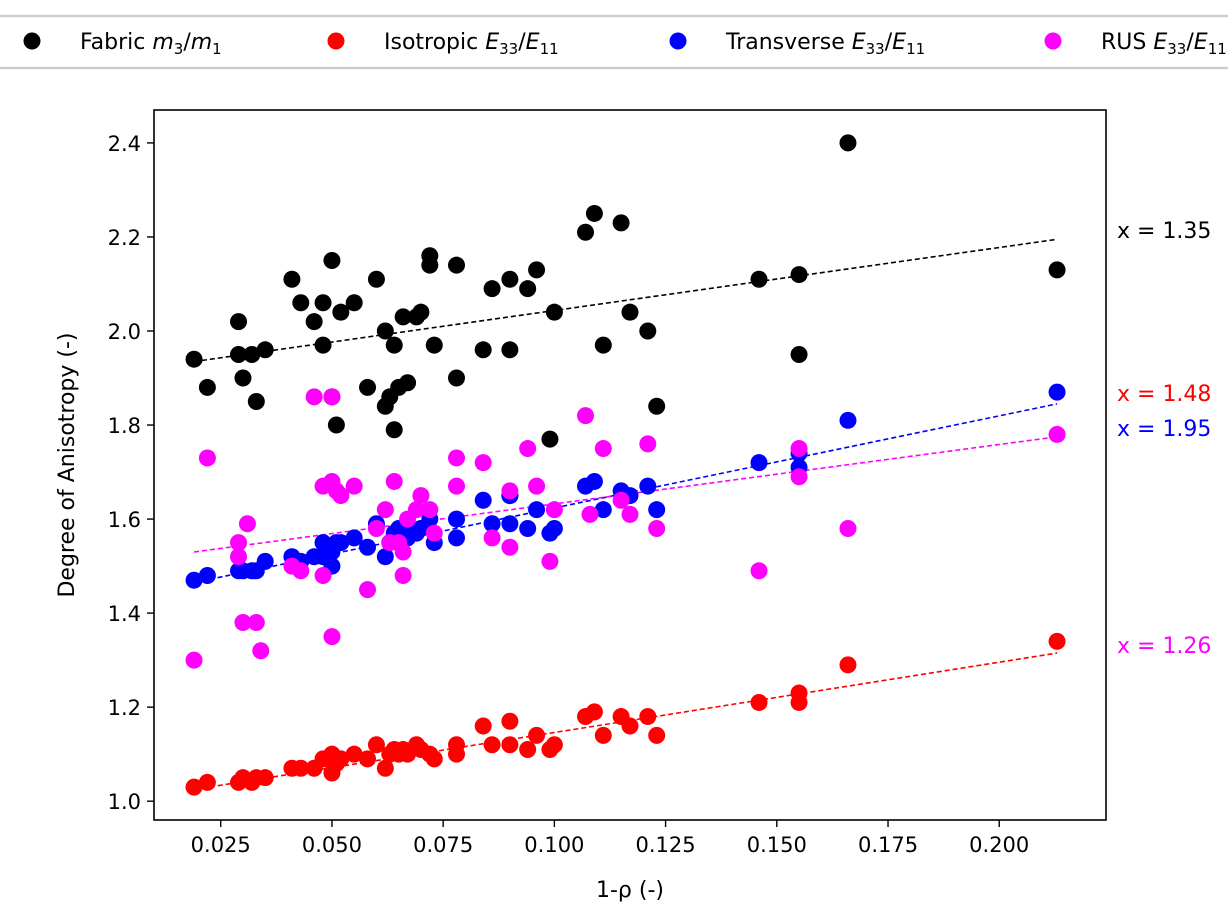 The width and height of the screenshot is (1228, 921). I want to click on legend-label-part: 11, so click(1217, 49).